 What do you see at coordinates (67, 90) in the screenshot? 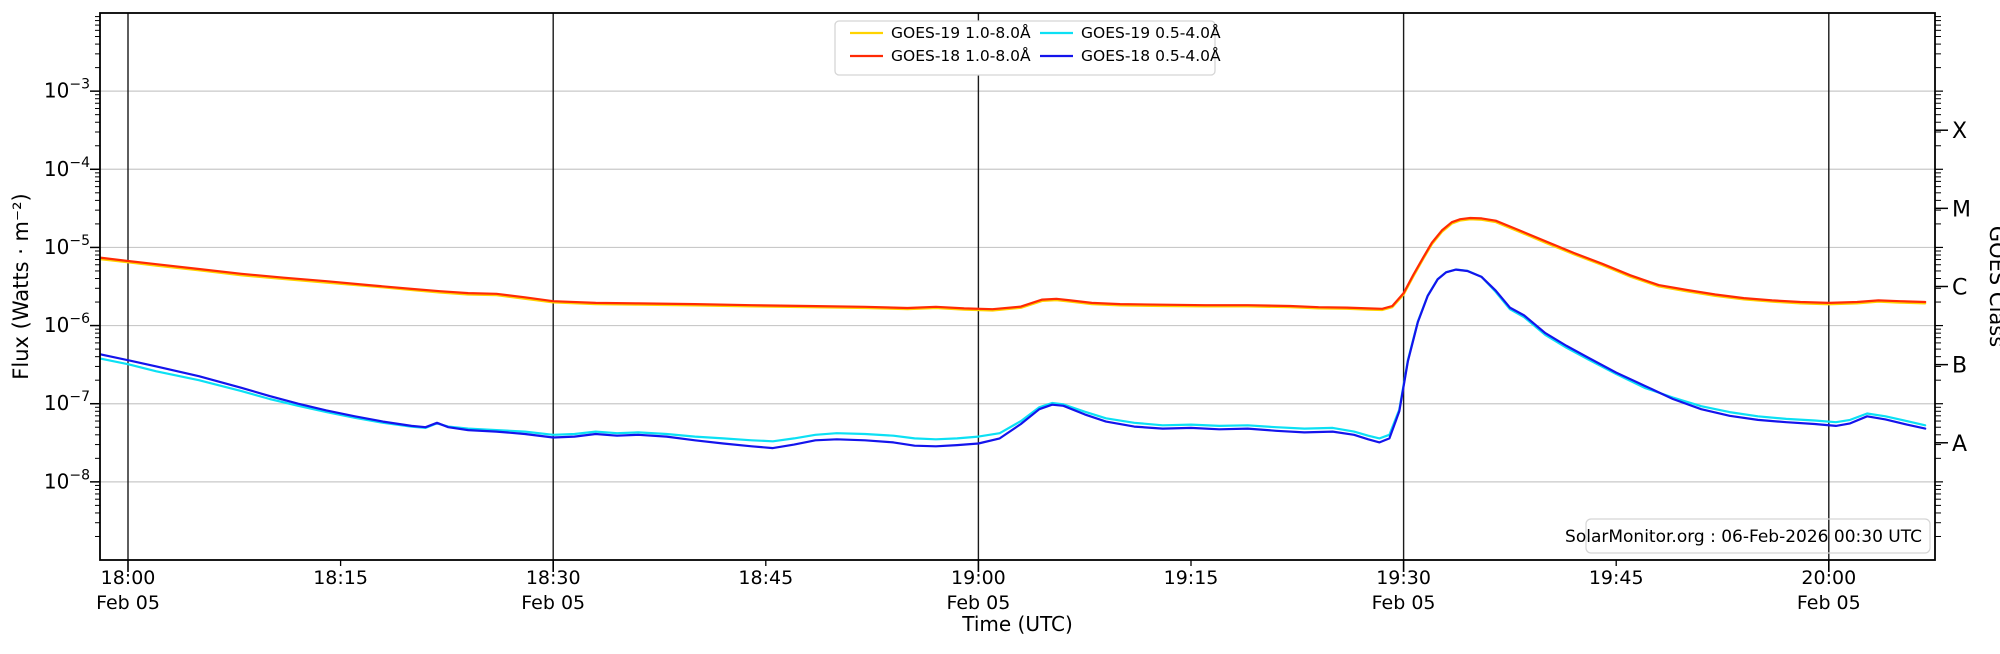
I see `y-tick-label: 10⁻³` at bounding box center [67, 90].